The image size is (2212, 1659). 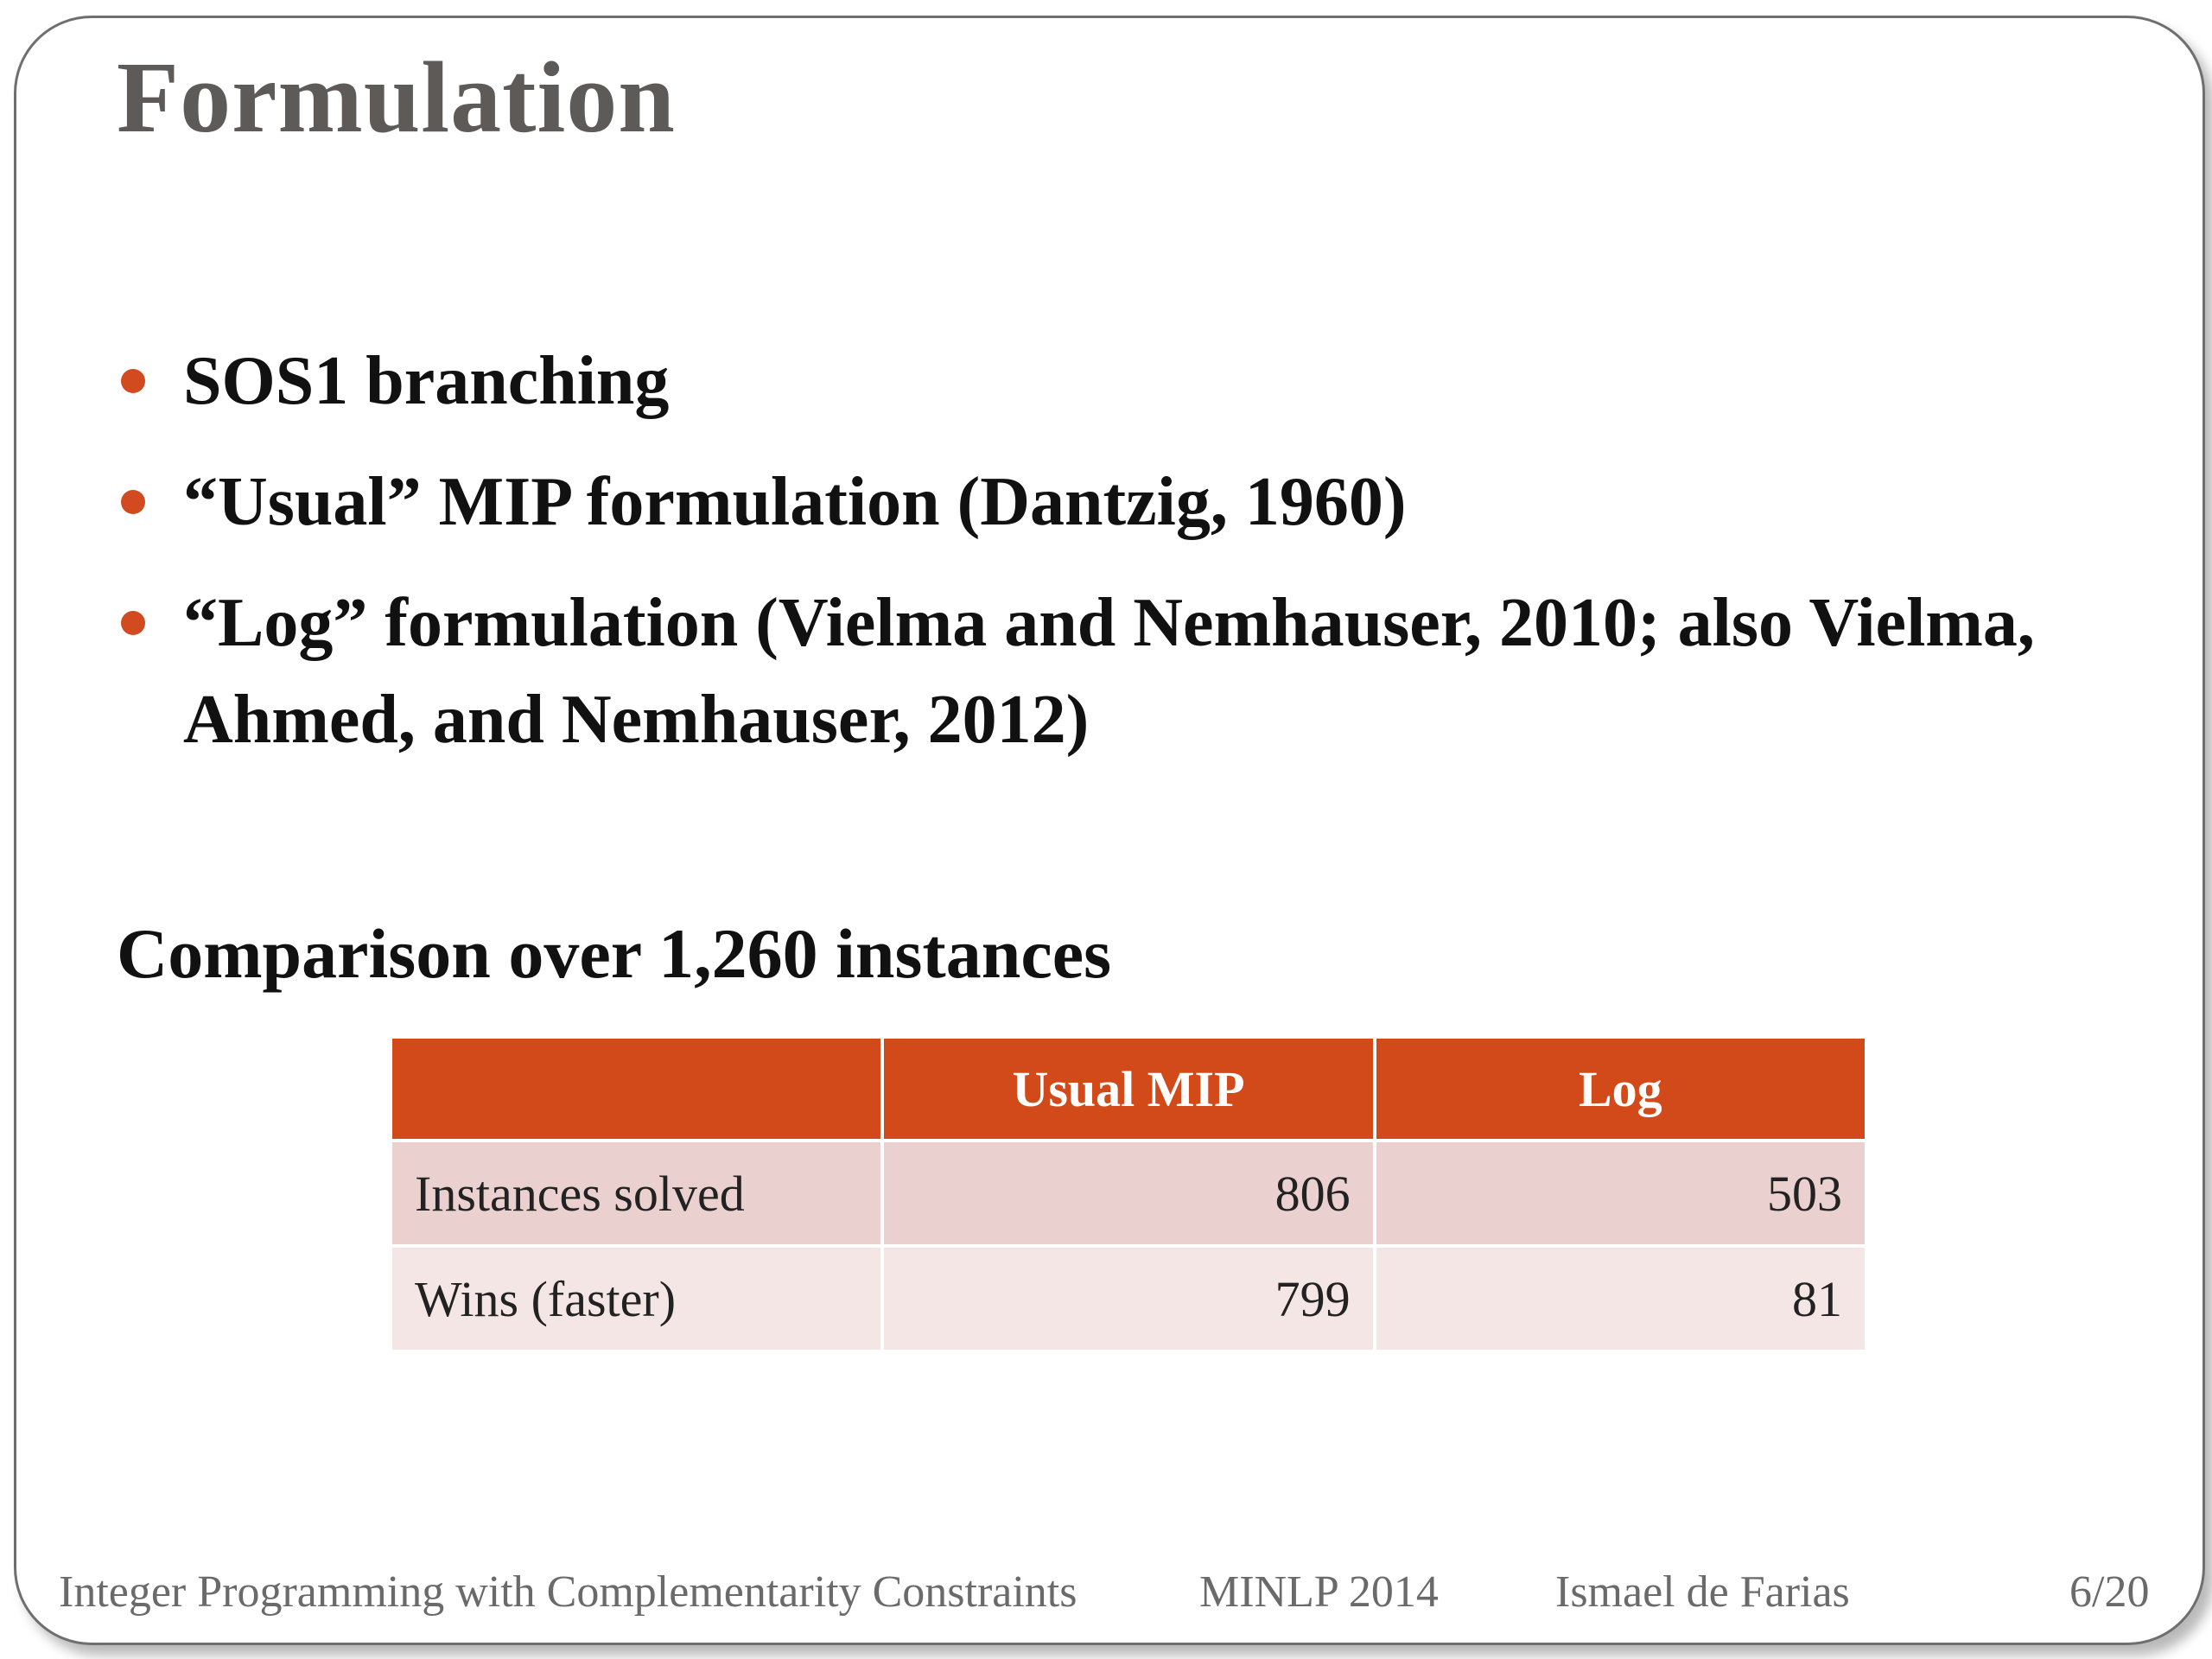 What do you see at coordinates (1620, 1193) in the screenshot?
I see `log-value: 503` at bounding box center [1620, 1193].